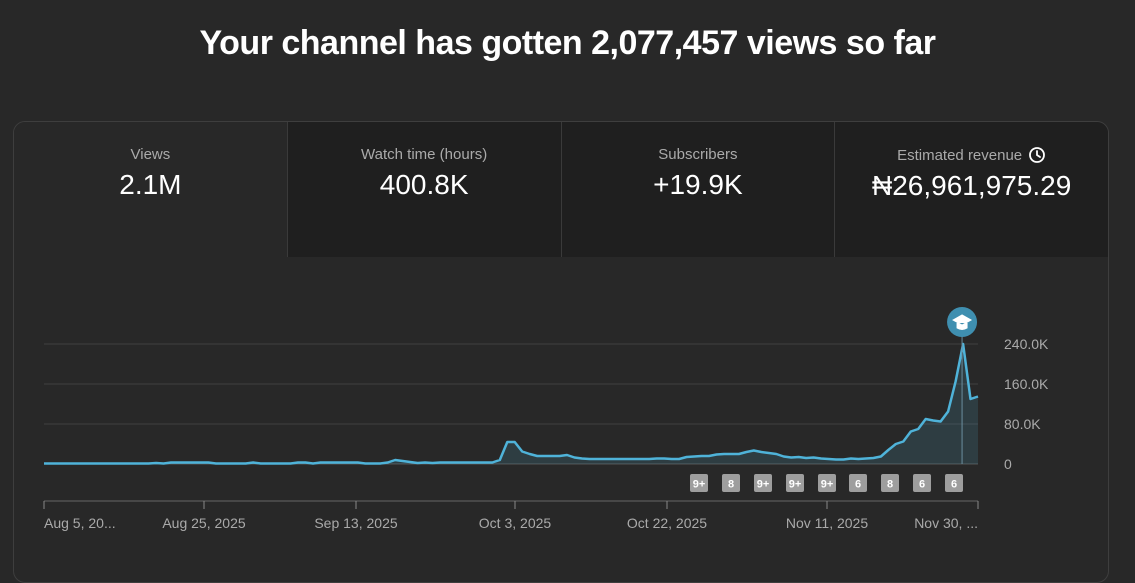 Image resolution: width=1135 pixels, height=583 pixels. Describe the element at coordinates (1008, 464) in the screenshot. I see `y-tick-label: 0` at that location.